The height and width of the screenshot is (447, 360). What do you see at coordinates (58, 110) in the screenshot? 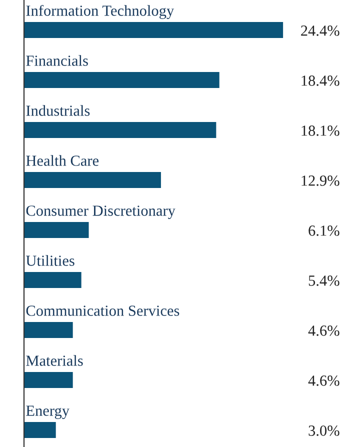
I see `y-tick-label: Industrials` at bounding box center [58, 110].